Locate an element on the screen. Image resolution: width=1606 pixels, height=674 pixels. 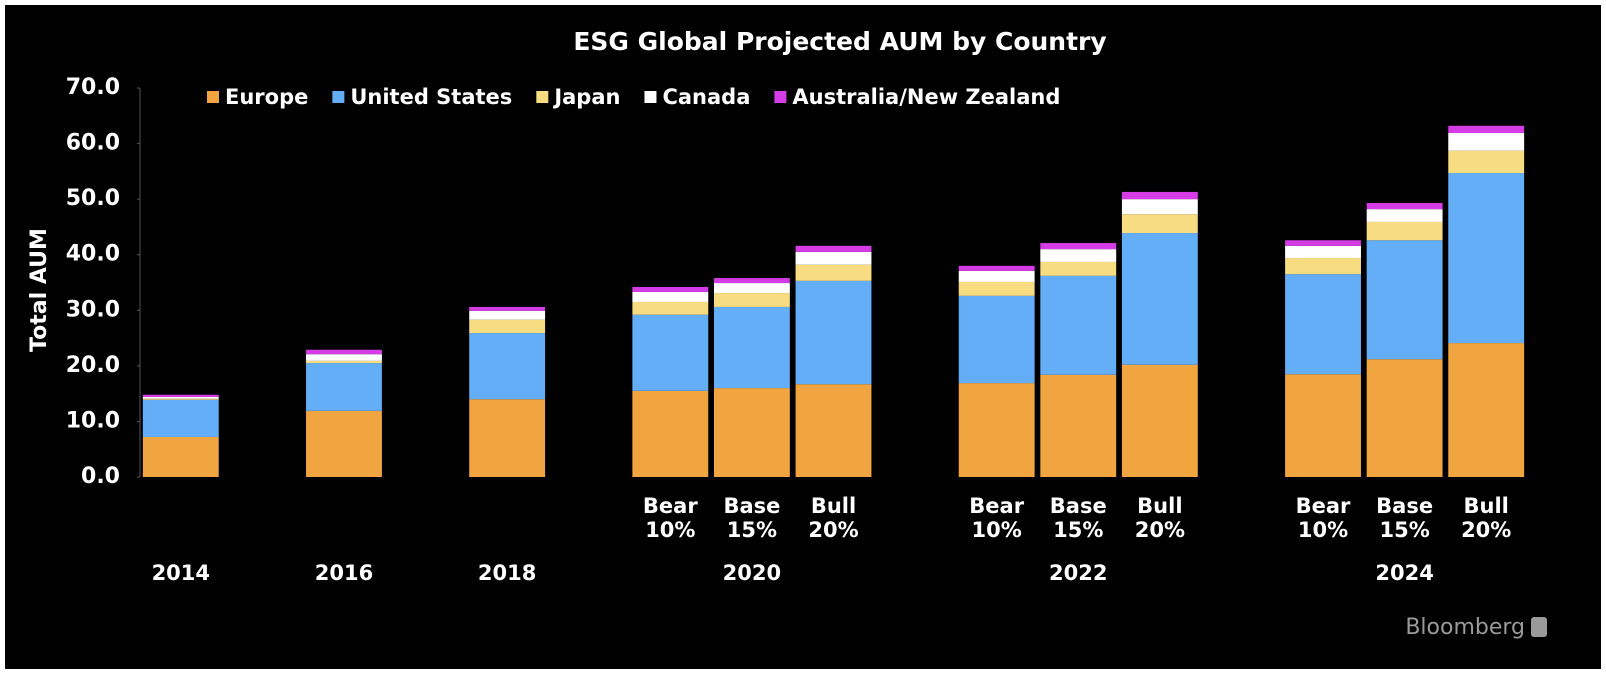
group-label: 2018 is located at coordinates (507, 573).